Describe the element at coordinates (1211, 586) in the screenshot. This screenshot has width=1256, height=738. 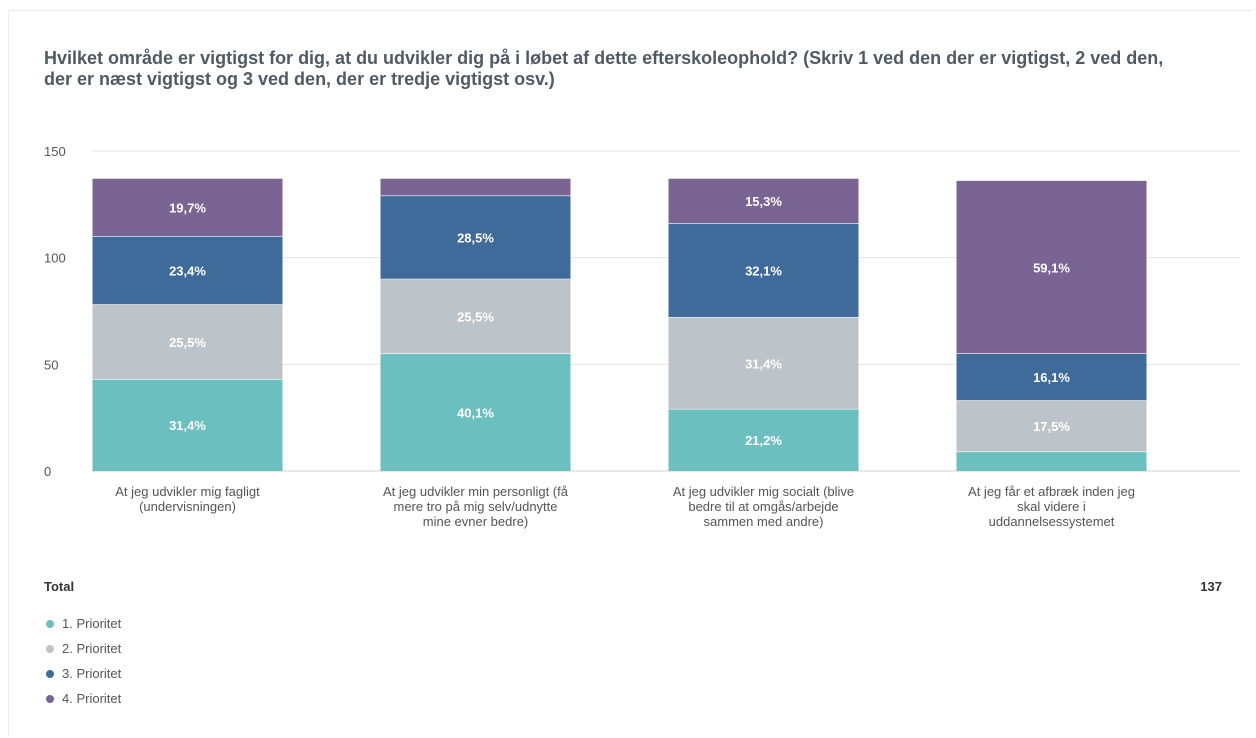
I see `total-value: 137` at that location.